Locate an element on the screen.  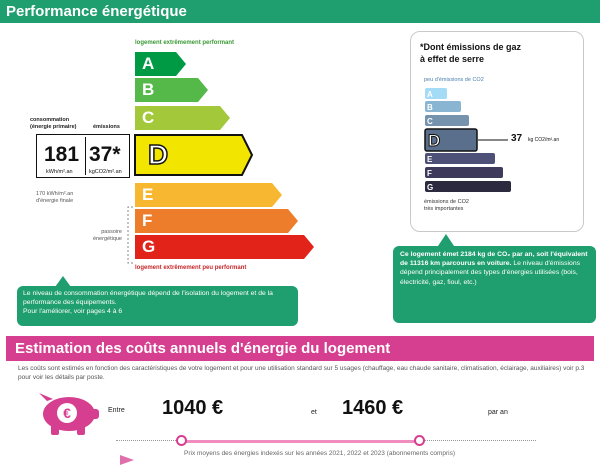
ges-class-letter: E is located at coordinates (430, 159).